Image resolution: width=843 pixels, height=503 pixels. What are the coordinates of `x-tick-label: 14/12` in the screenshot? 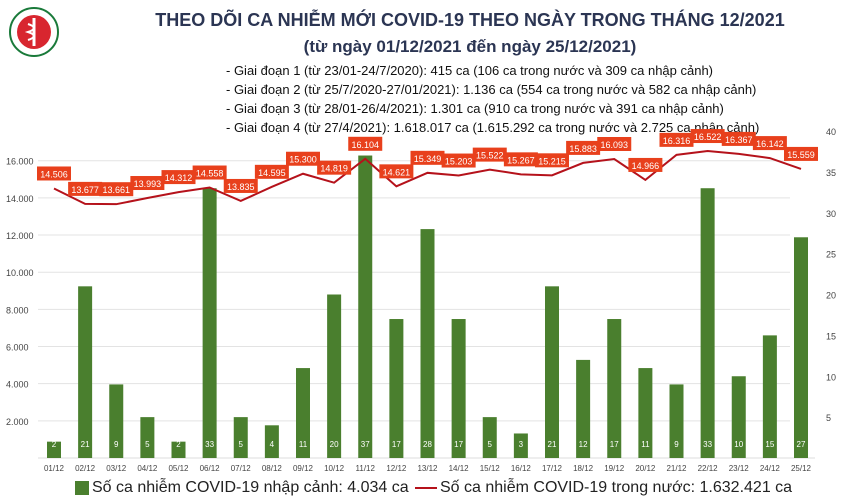 It's located at (459, 468).